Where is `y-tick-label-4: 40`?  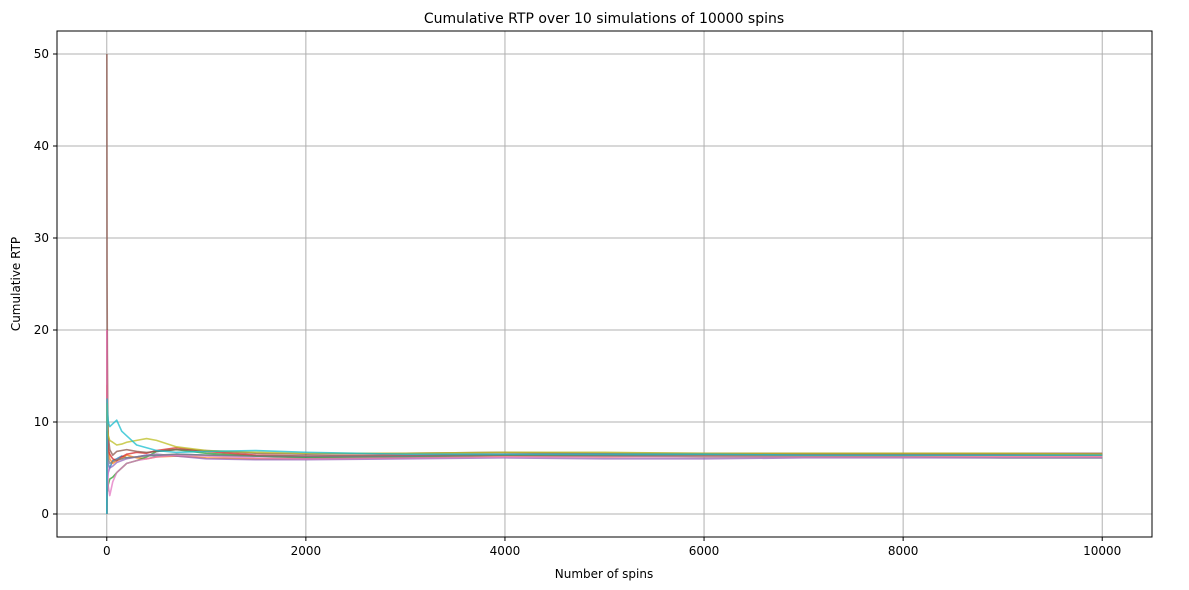 y-tick-label-4: 40 is located at coordinates (41, 146).